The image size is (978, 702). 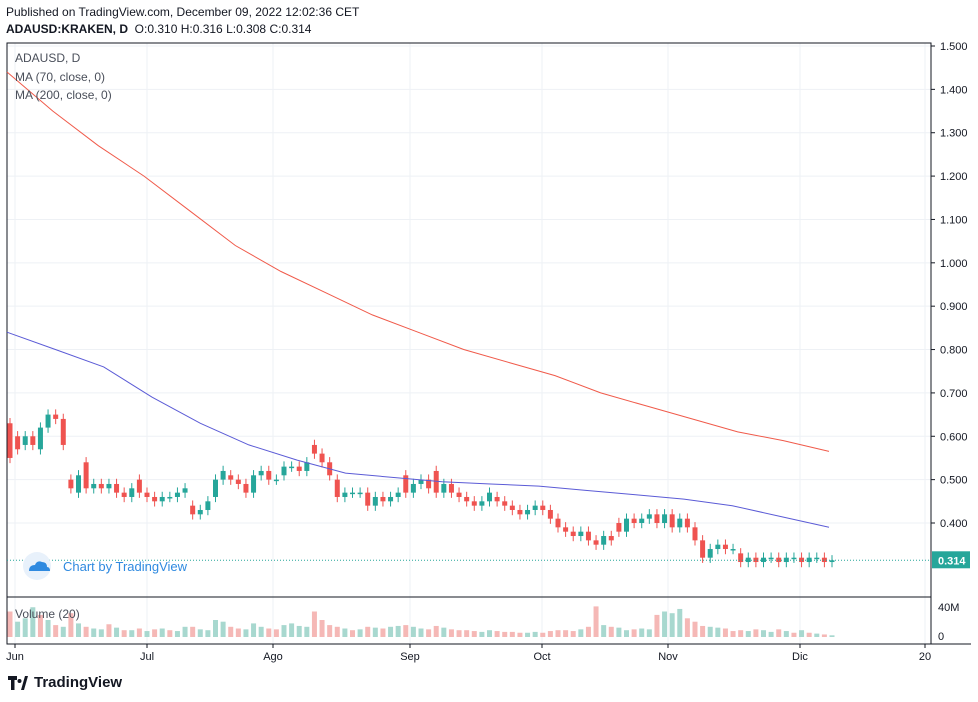 I want to click on last-price-tag, so click(x=951, y=560).